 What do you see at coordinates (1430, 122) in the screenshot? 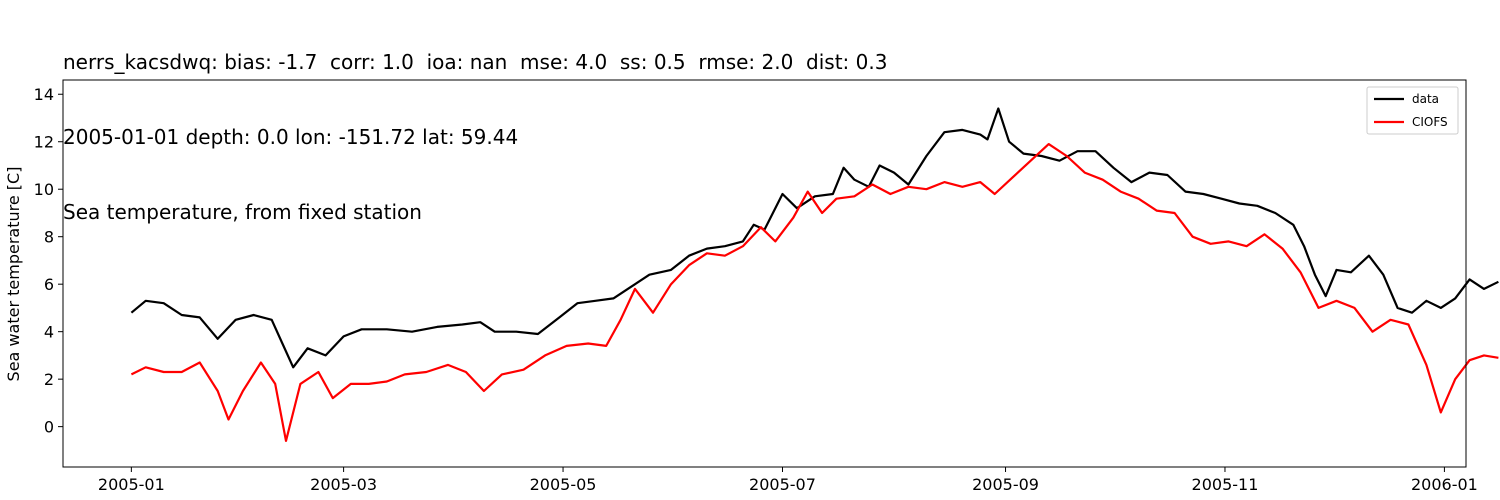
I see `legend-label-ciofs: CIOFS` at bounding box center [1430, 122].